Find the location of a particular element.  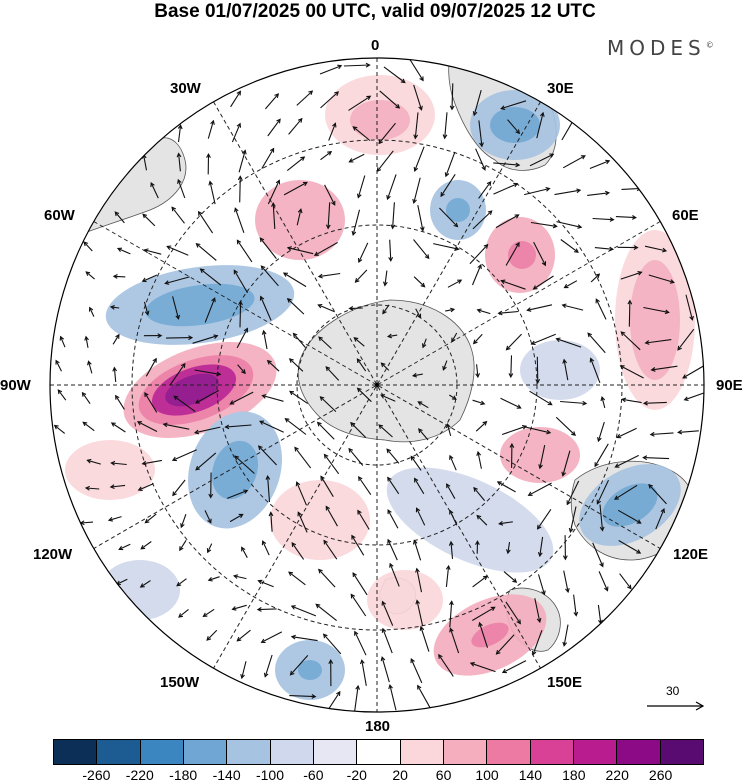

colorbar-tick-label: 220 is located at coordinates (617, 775).